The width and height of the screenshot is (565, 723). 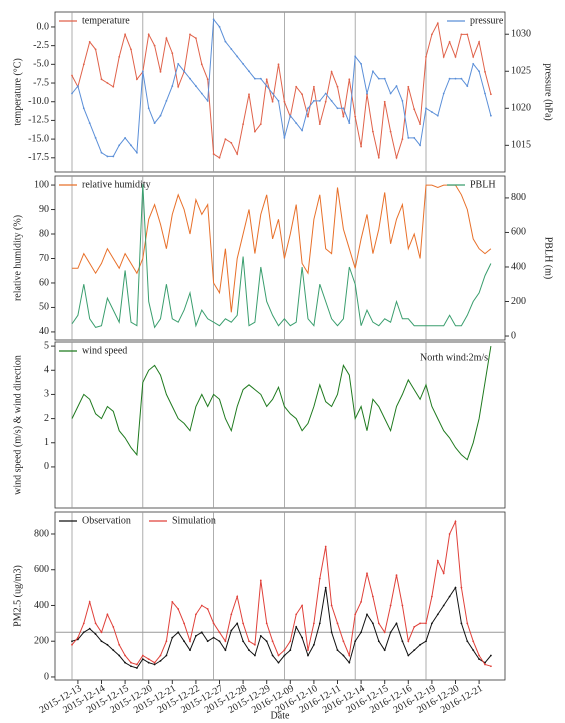 I want to click on y-tick-label: -17.5, so click(x=38, y=157).